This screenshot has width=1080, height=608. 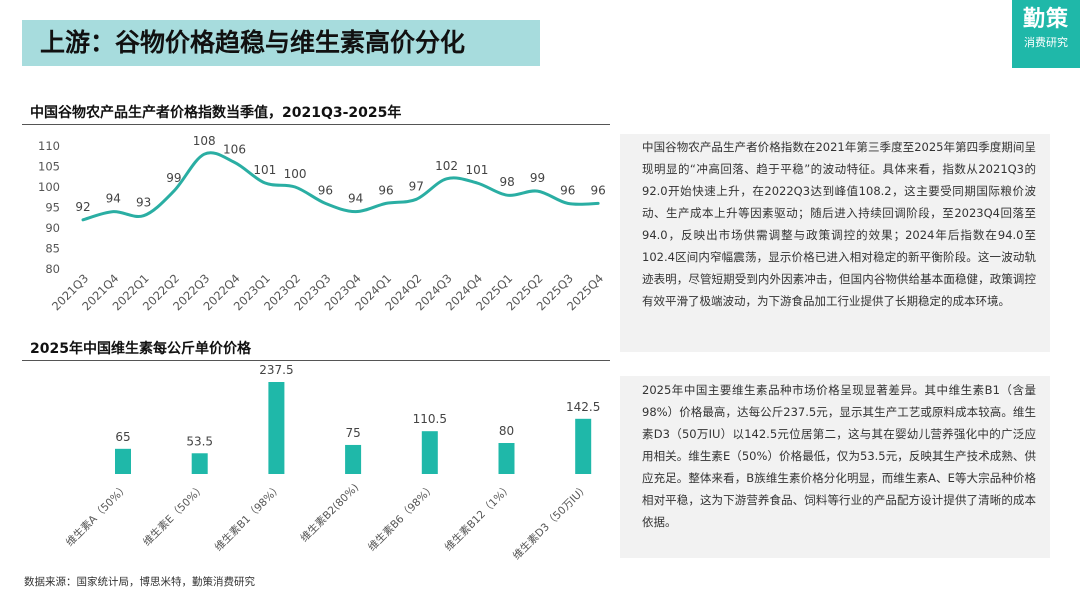 What do you see at coordinates (49, 167) in the screenshot?
I see `y-tick-label: 105` at bounding box center [49, 167].